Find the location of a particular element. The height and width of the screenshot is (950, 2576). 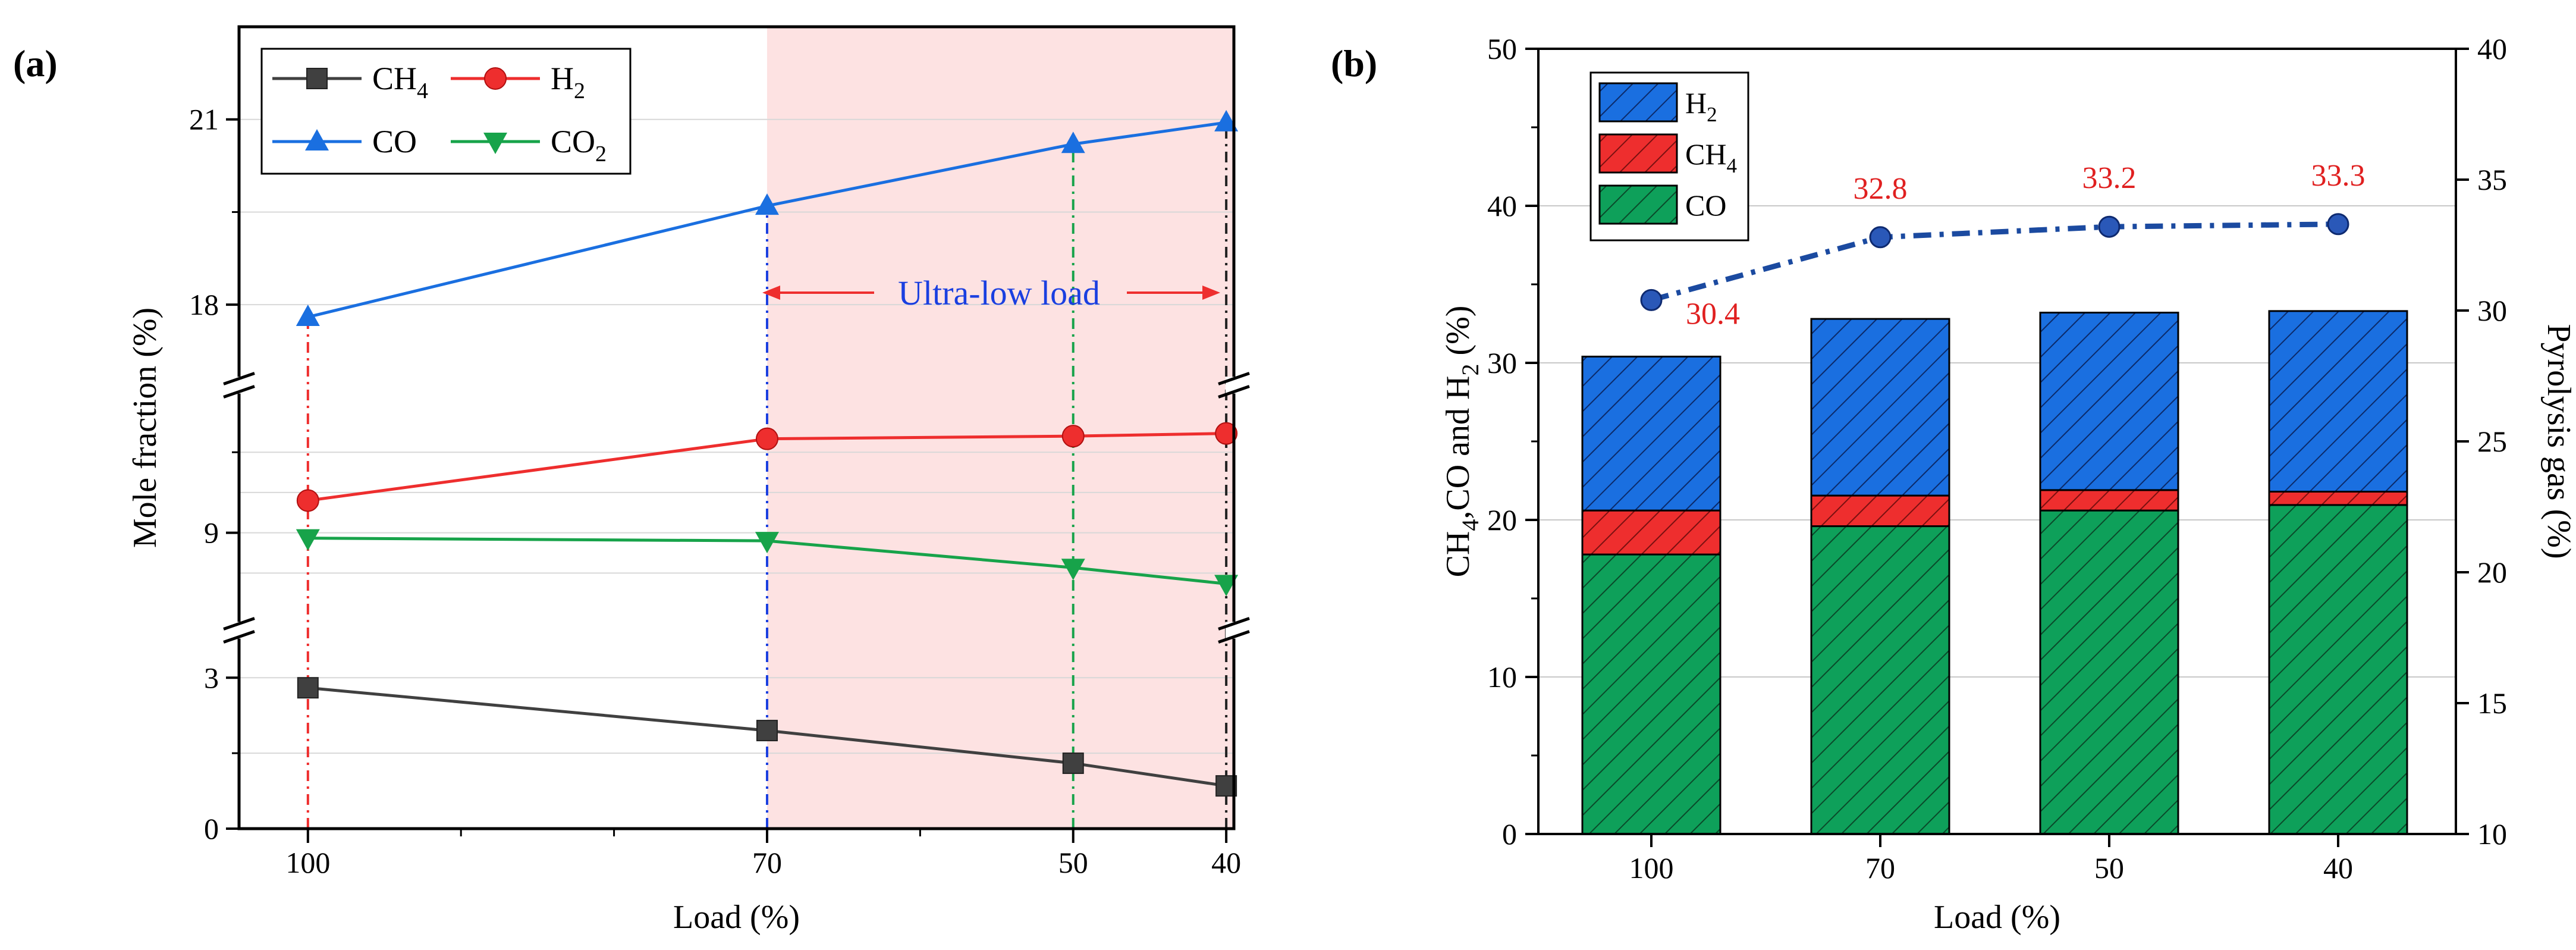

panel-b-pyrolysis-line: 30.4 32.8 33.2 33.3 is located at coordinates (2002, 245).